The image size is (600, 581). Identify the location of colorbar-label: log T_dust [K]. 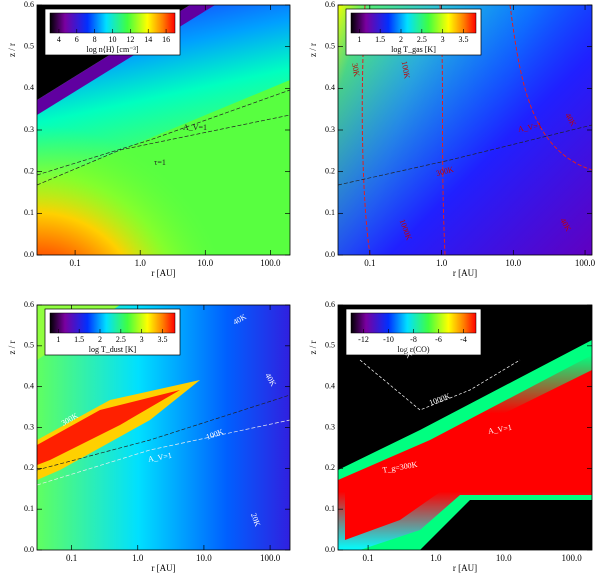
(113, 349).